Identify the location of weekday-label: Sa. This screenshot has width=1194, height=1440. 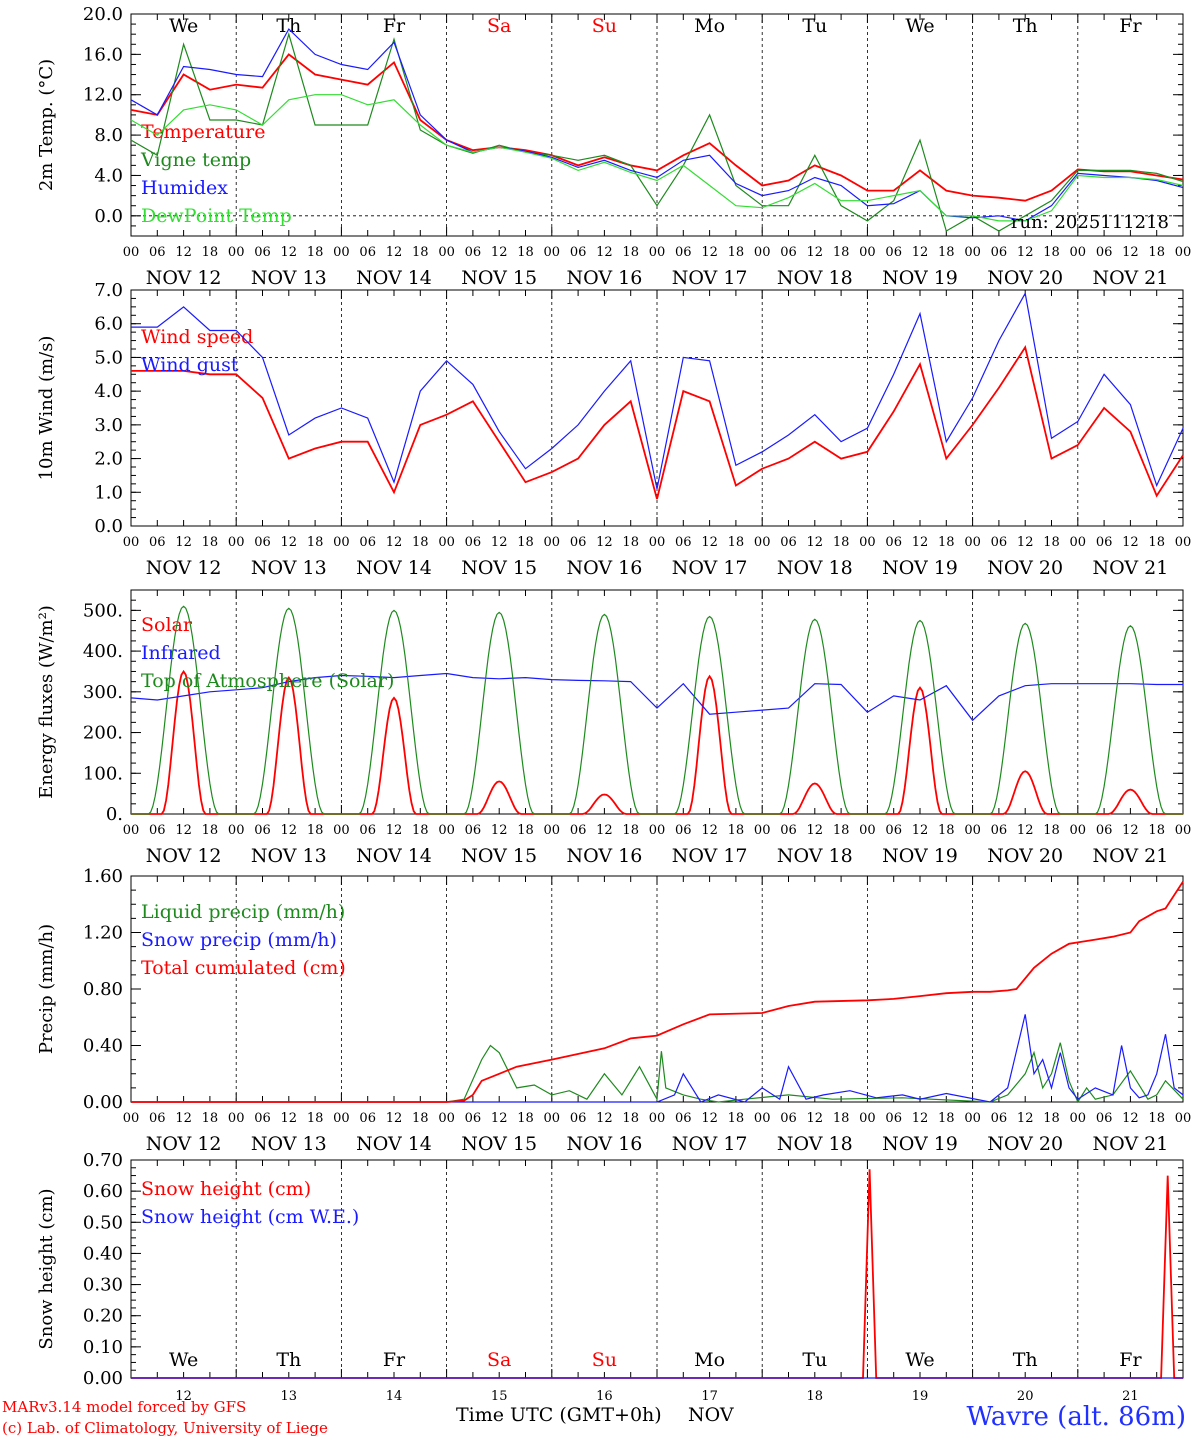
(499, 1360).